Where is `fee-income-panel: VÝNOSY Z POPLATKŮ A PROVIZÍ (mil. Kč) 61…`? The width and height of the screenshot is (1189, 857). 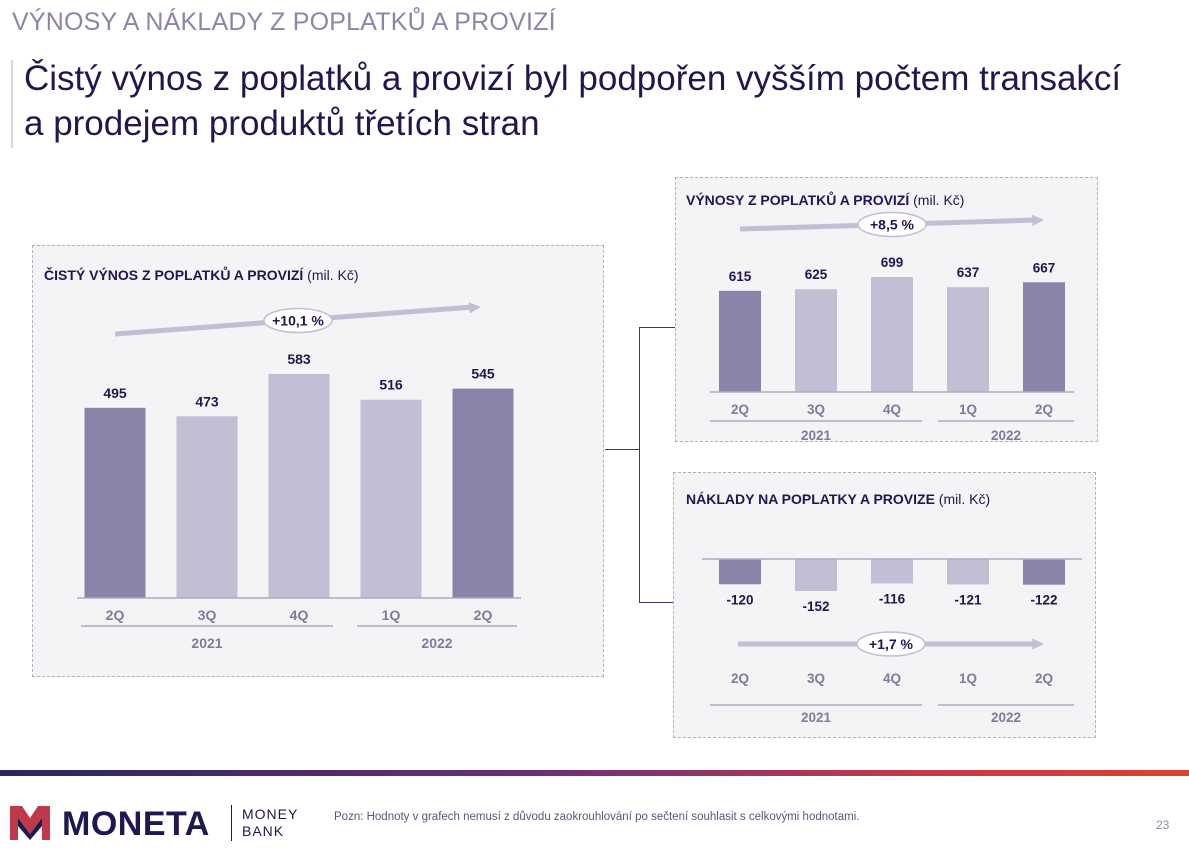
fee-income-panel: VÝNOSY Z POPLATKŮ A PROVIZÍ (mil. Kč) 61… is located at coordinates (886, 310).